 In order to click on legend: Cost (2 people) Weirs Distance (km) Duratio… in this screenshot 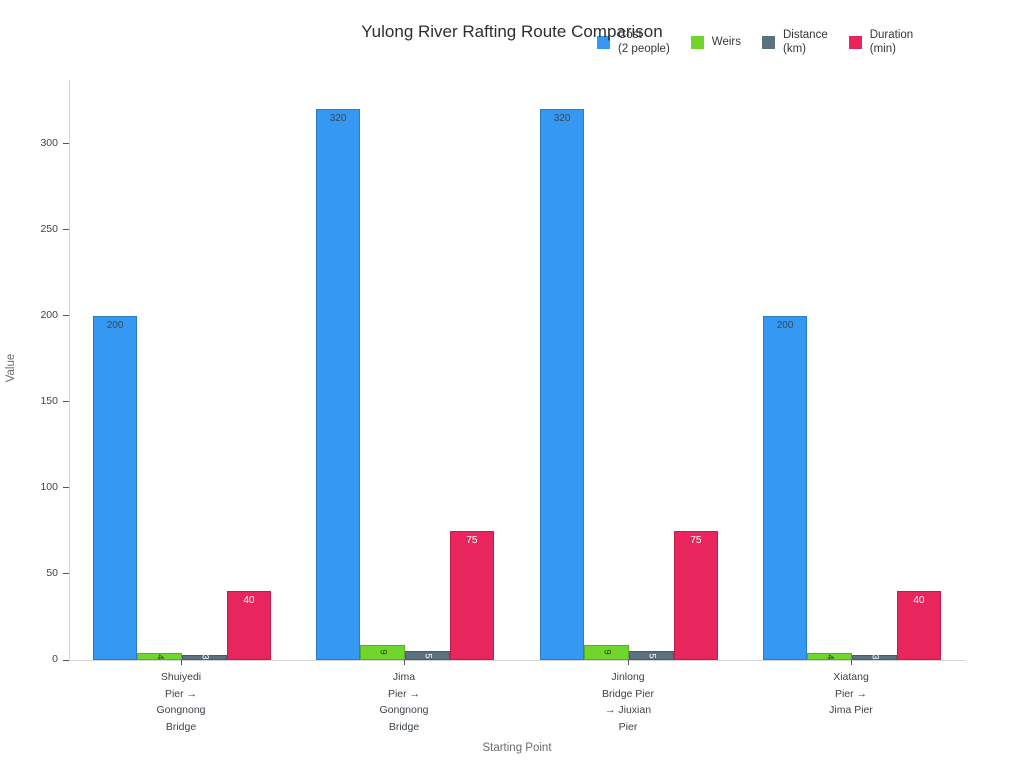, I will do `click(755, 42)`.